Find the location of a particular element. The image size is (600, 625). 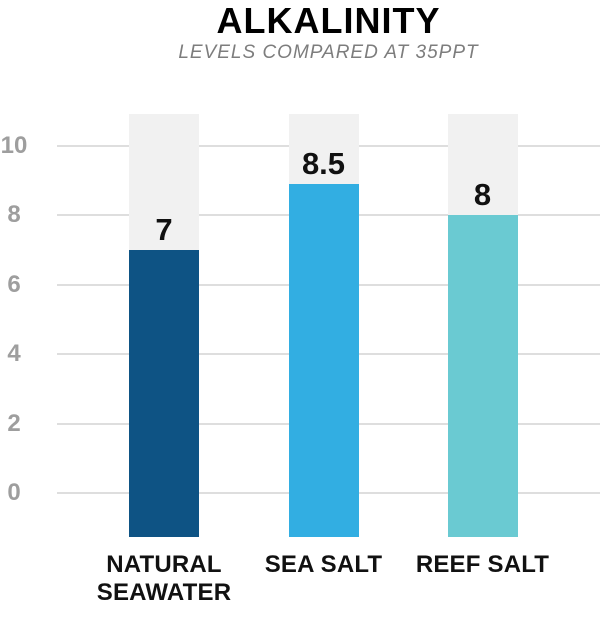

y-axis-tick-label: 8 is located at coordinates (14, 214).